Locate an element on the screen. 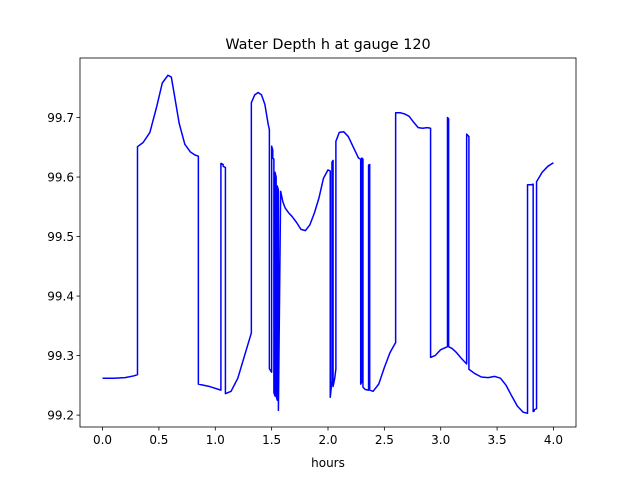 The image size is (640, 484). x-tick-label: 1.5 is located at coordinates (271, 440).